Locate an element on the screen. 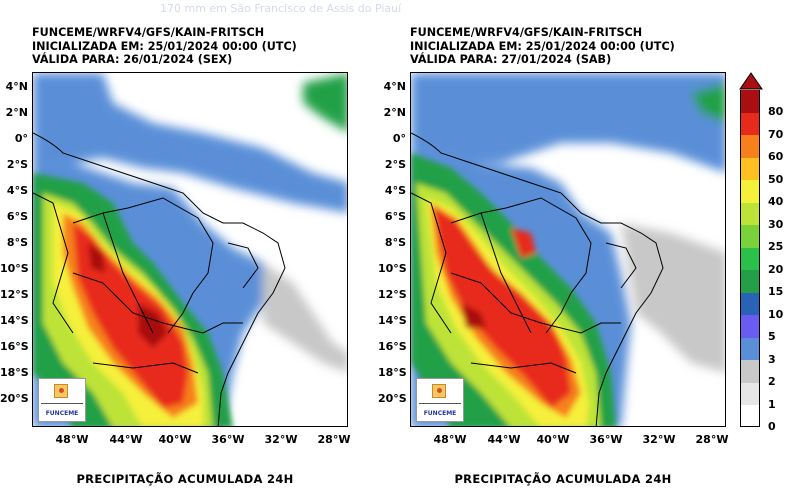 This screenshot has width=790, height=500. colorbar-label: 5 is located at coordinates (772, 337).